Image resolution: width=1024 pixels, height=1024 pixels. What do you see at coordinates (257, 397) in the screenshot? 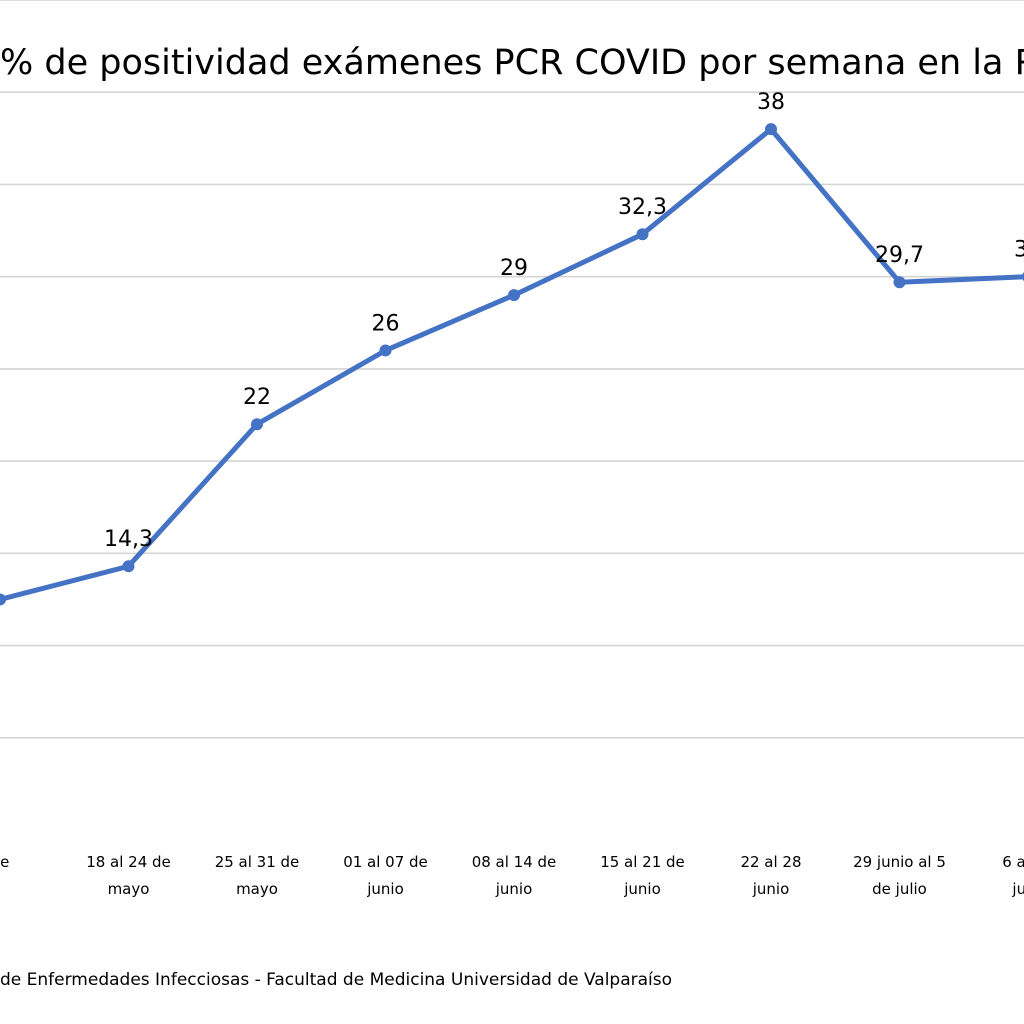
I see `data-label: 22` at bounding box center [257, 397].